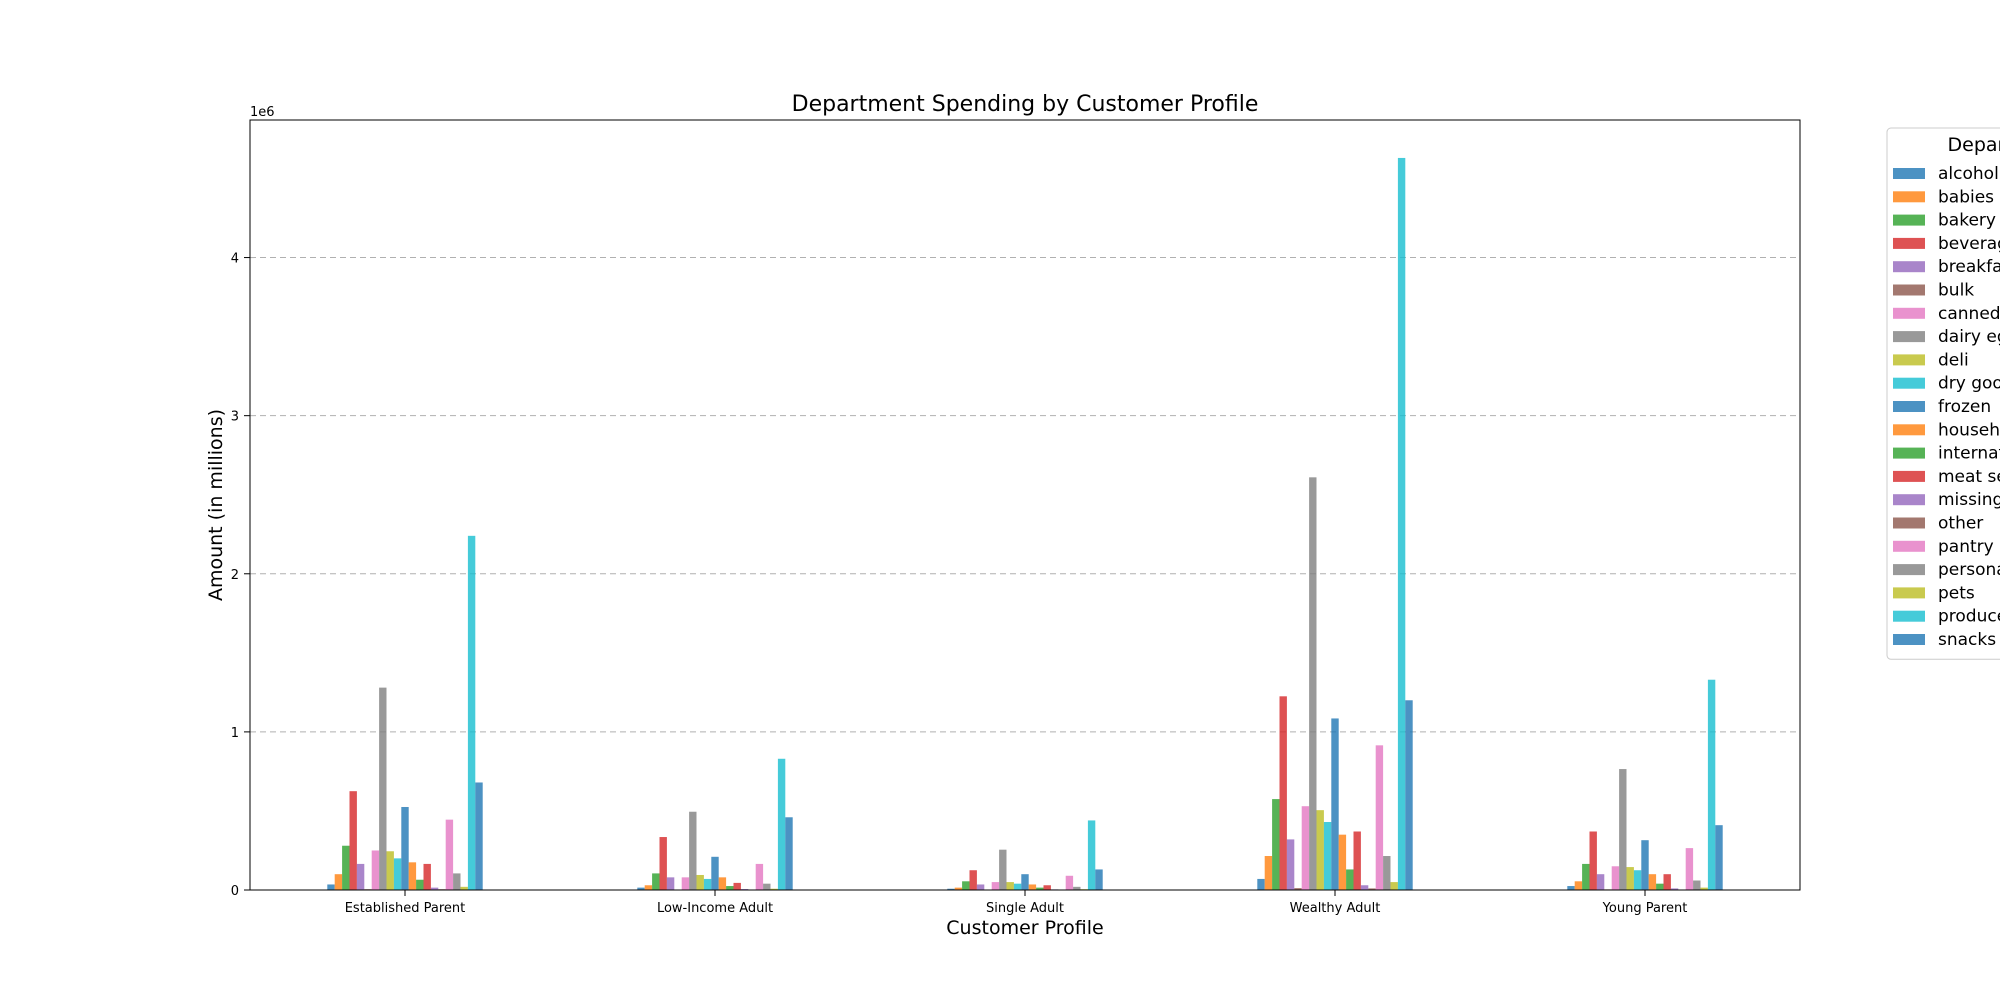 This screenshot has height=1000, width=2000. I want to click on legend-label: produce, so click(1969, 617).